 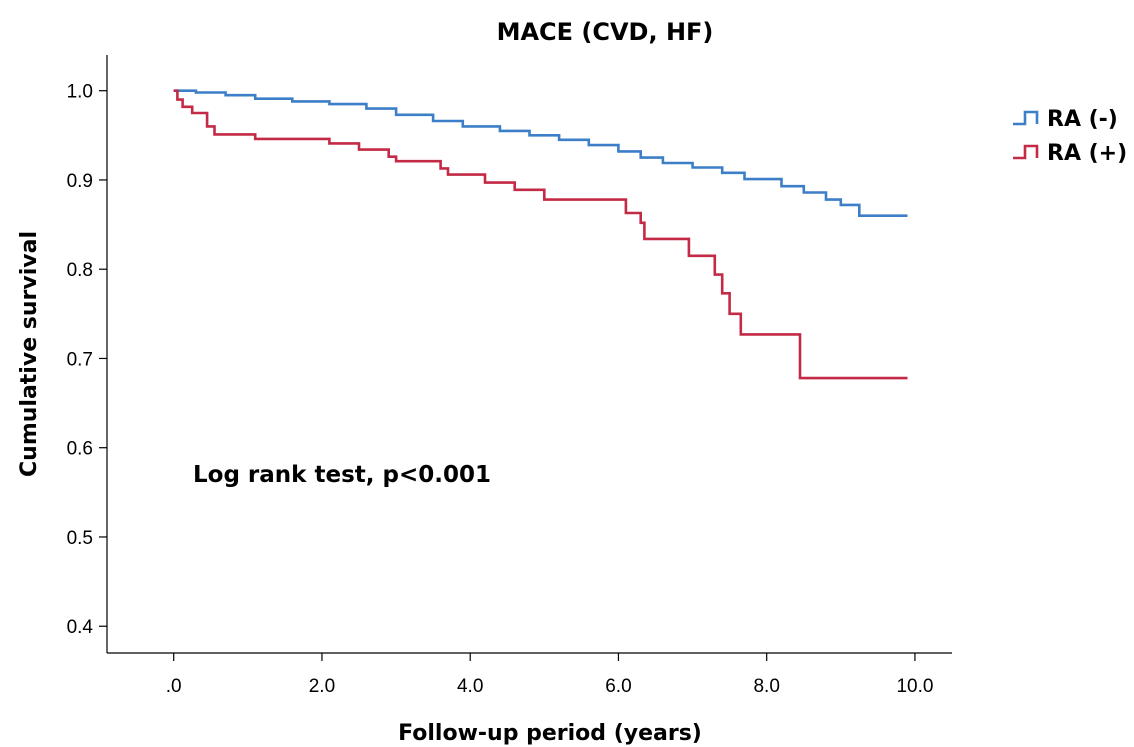 What do you see at coordinates (1070, 136) in the screenshot?
I see `legend: RA (-) RA (+)` at bounding box center [1070, 136].